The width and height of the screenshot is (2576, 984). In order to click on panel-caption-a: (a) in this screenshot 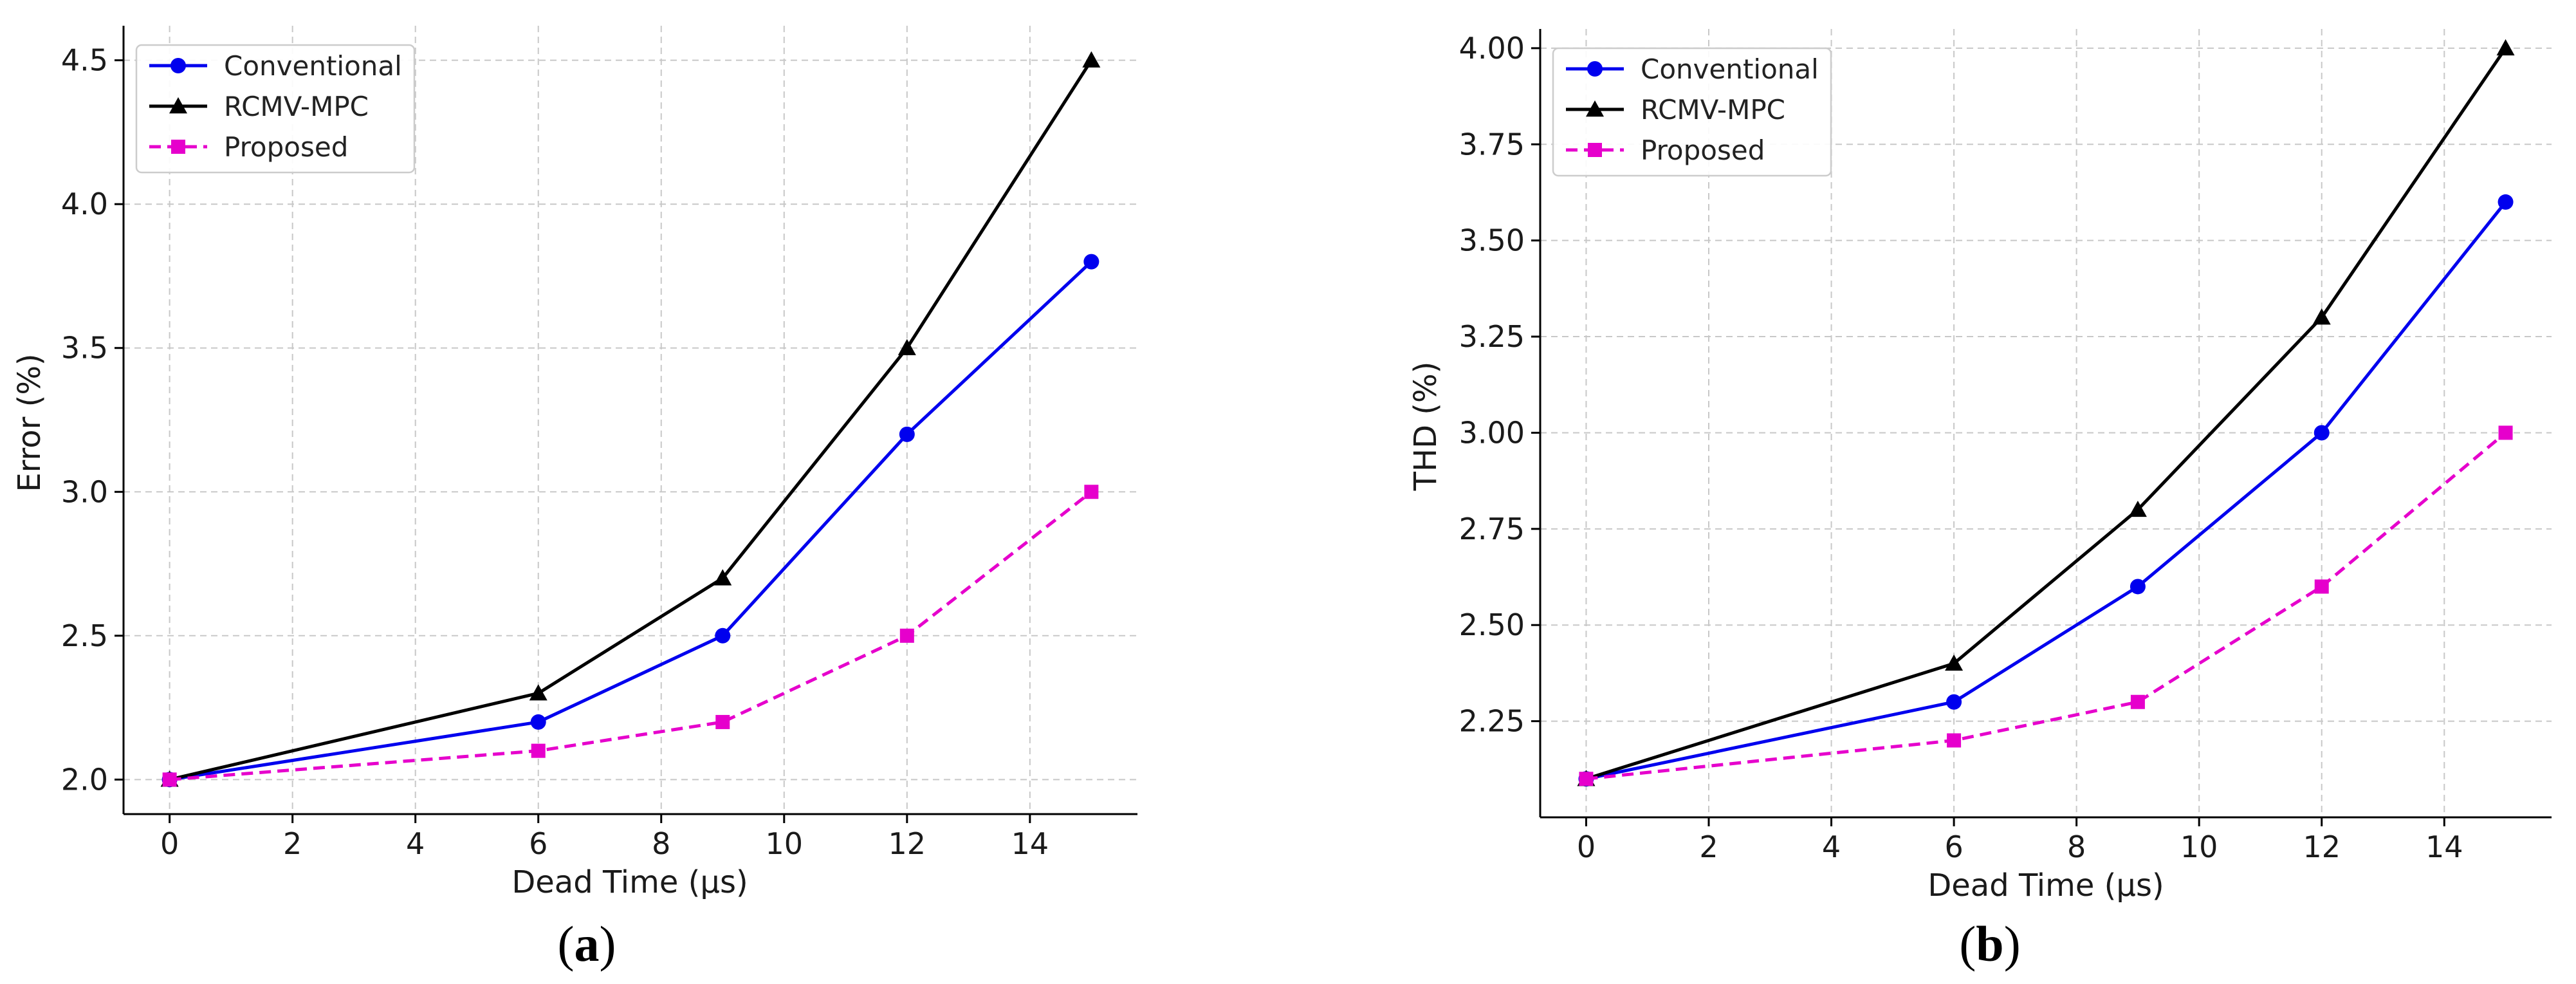, I will do `click(587, 944)`.